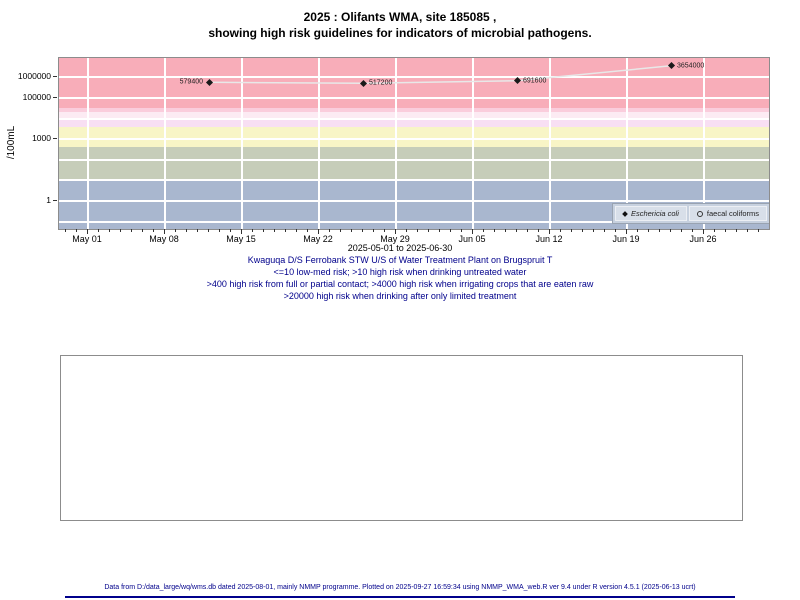 The height and width of the screenshot is (600, 800). I want to click on data-point-label: 691600, so click(535, 81).